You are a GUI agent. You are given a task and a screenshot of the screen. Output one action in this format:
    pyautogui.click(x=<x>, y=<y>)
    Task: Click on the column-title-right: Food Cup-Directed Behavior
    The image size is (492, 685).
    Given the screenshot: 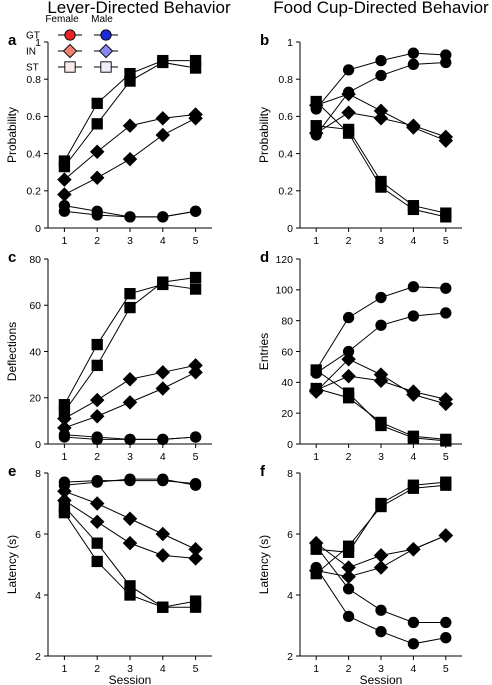 What is the action you would take?
    pyautogui.click(x=381, y=8)
    